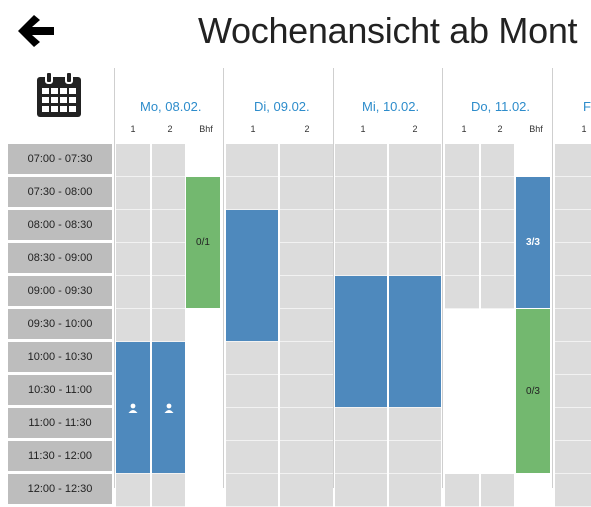 The width and height of the screenshot is (591, 507). I want to click on day-header-do: Do, 11.02., so click(501, 106).